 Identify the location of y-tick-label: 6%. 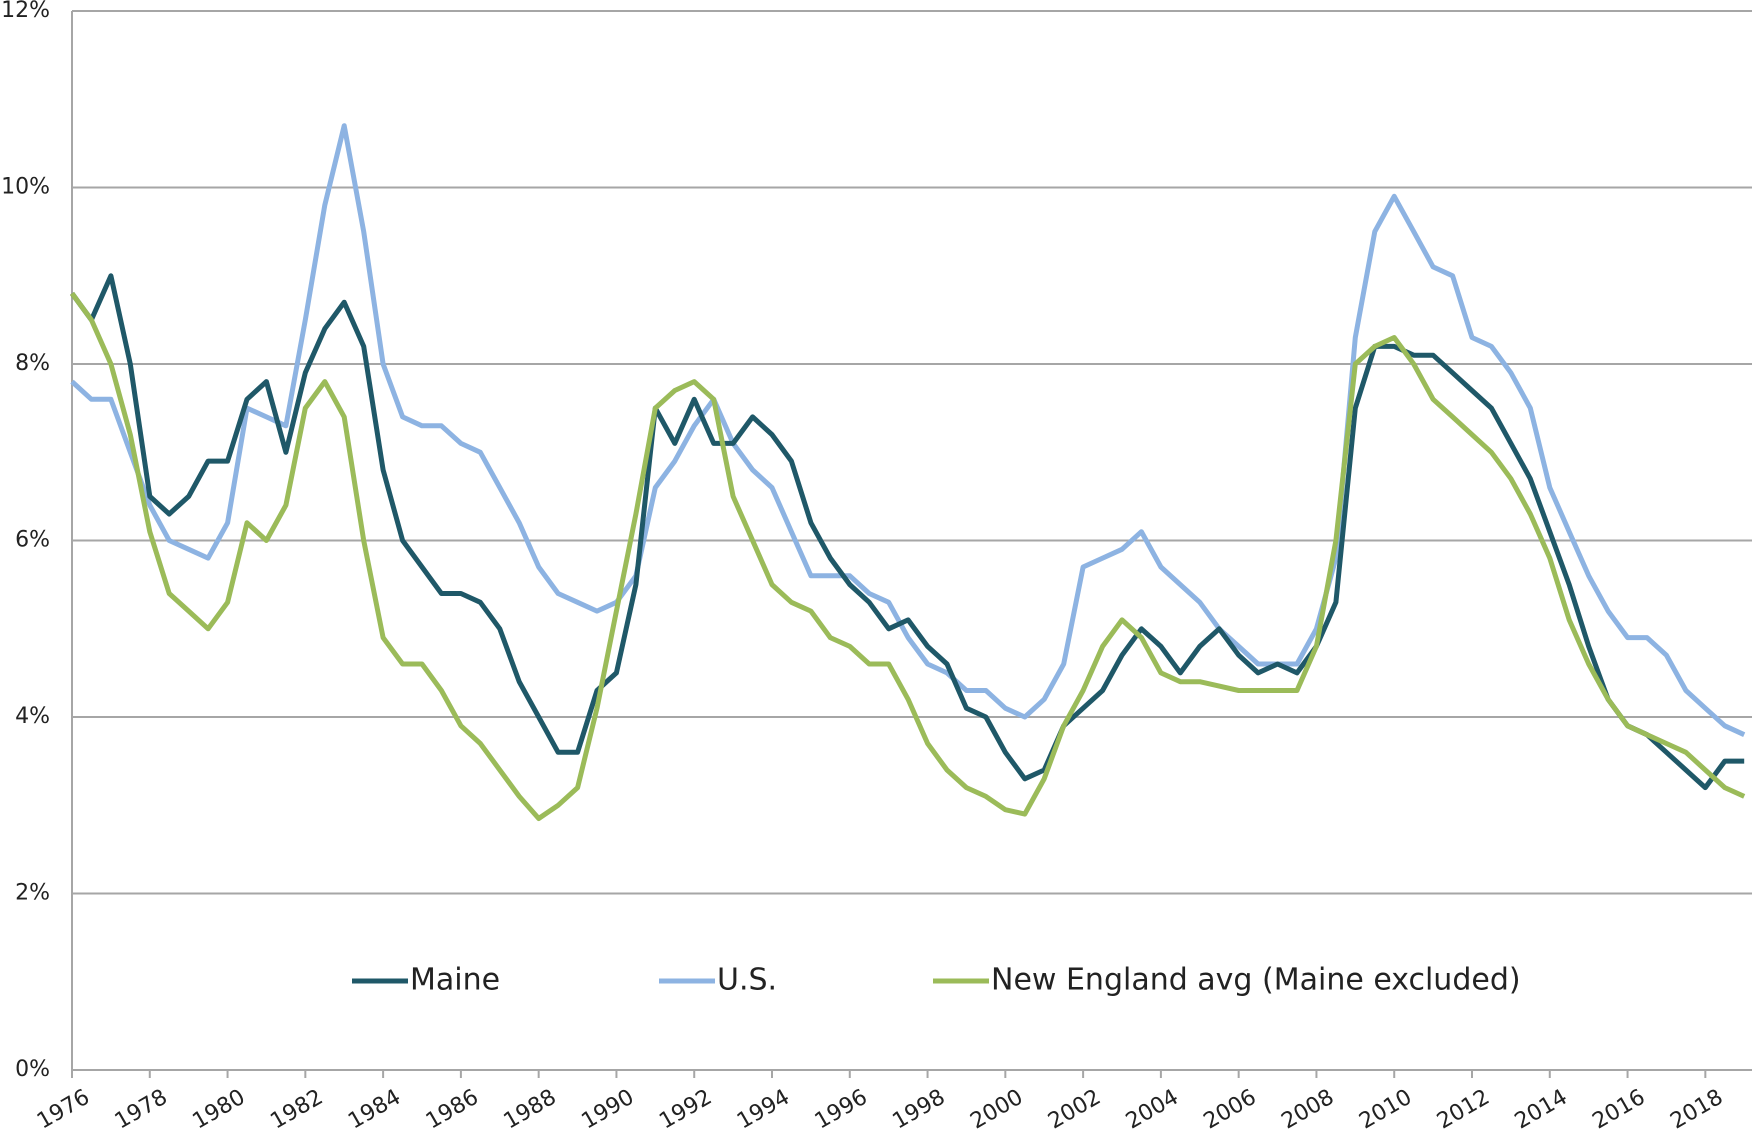
(32, 540).